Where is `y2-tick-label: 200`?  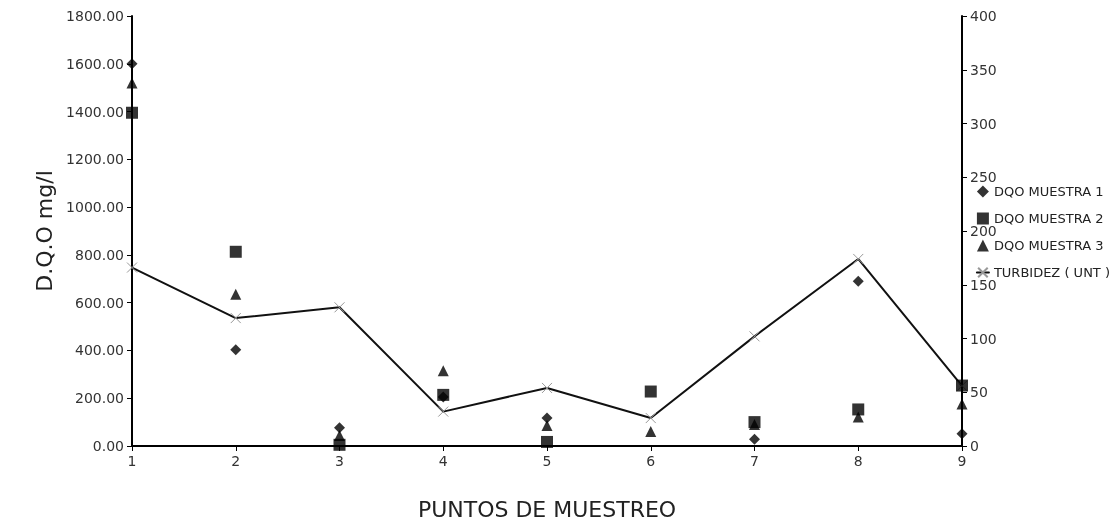
y2-tick-label: 200 is located at coordinates (983, 231).